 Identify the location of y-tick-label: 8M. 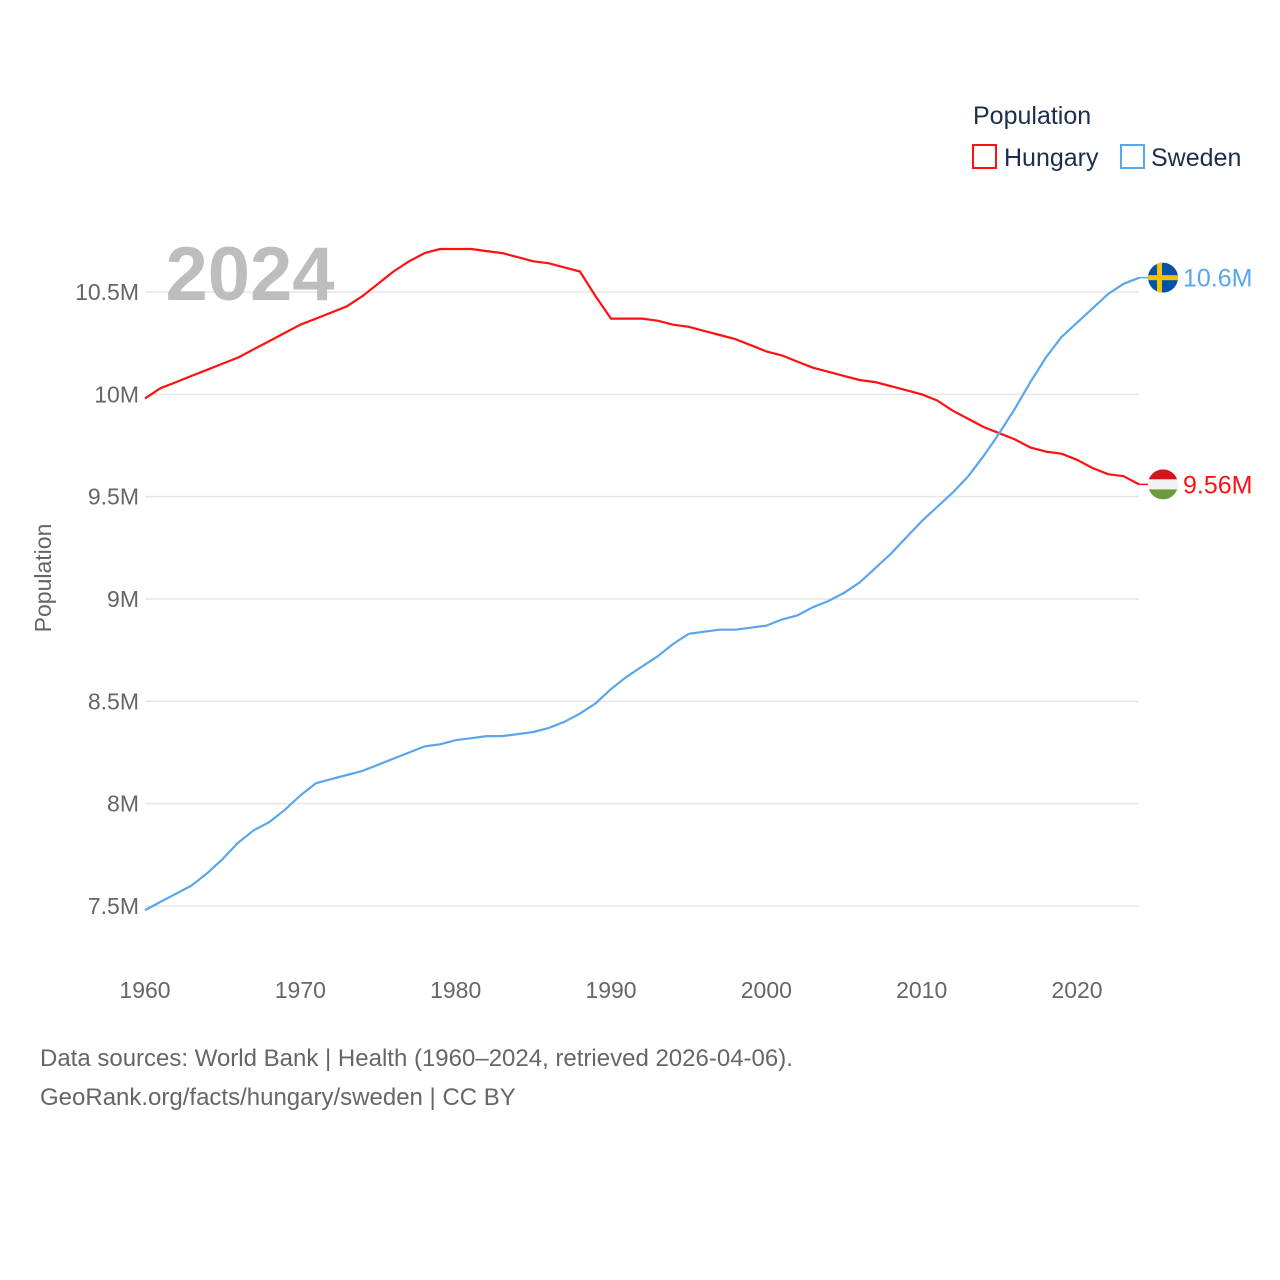
(123, 804).